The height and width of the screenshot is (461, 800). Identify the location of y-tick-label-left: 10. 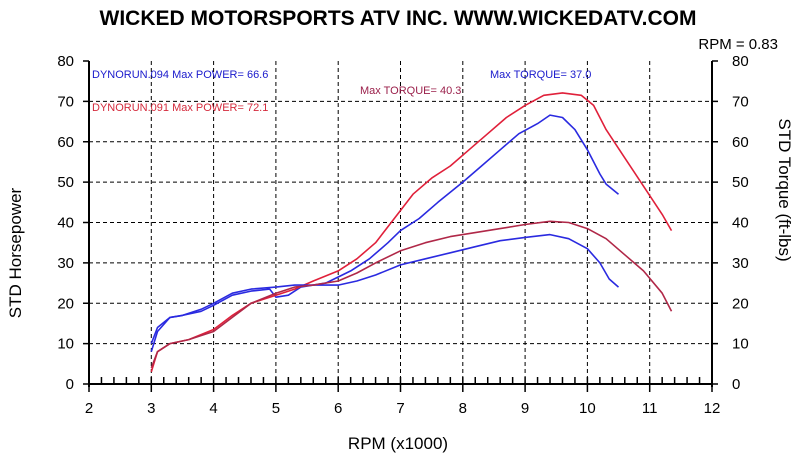
(65, 344).